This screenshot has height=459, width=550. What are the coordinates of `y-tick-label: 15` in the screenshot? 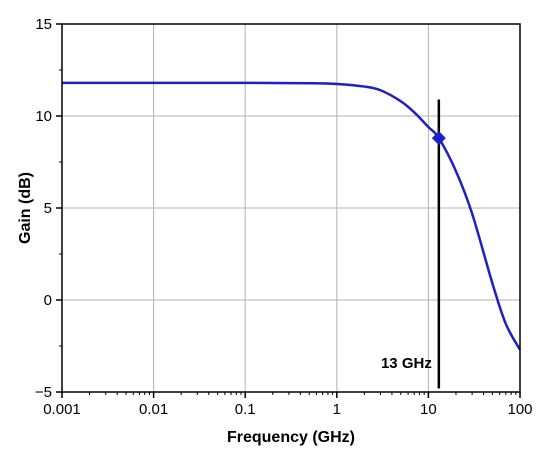 It's located at (43, 24).